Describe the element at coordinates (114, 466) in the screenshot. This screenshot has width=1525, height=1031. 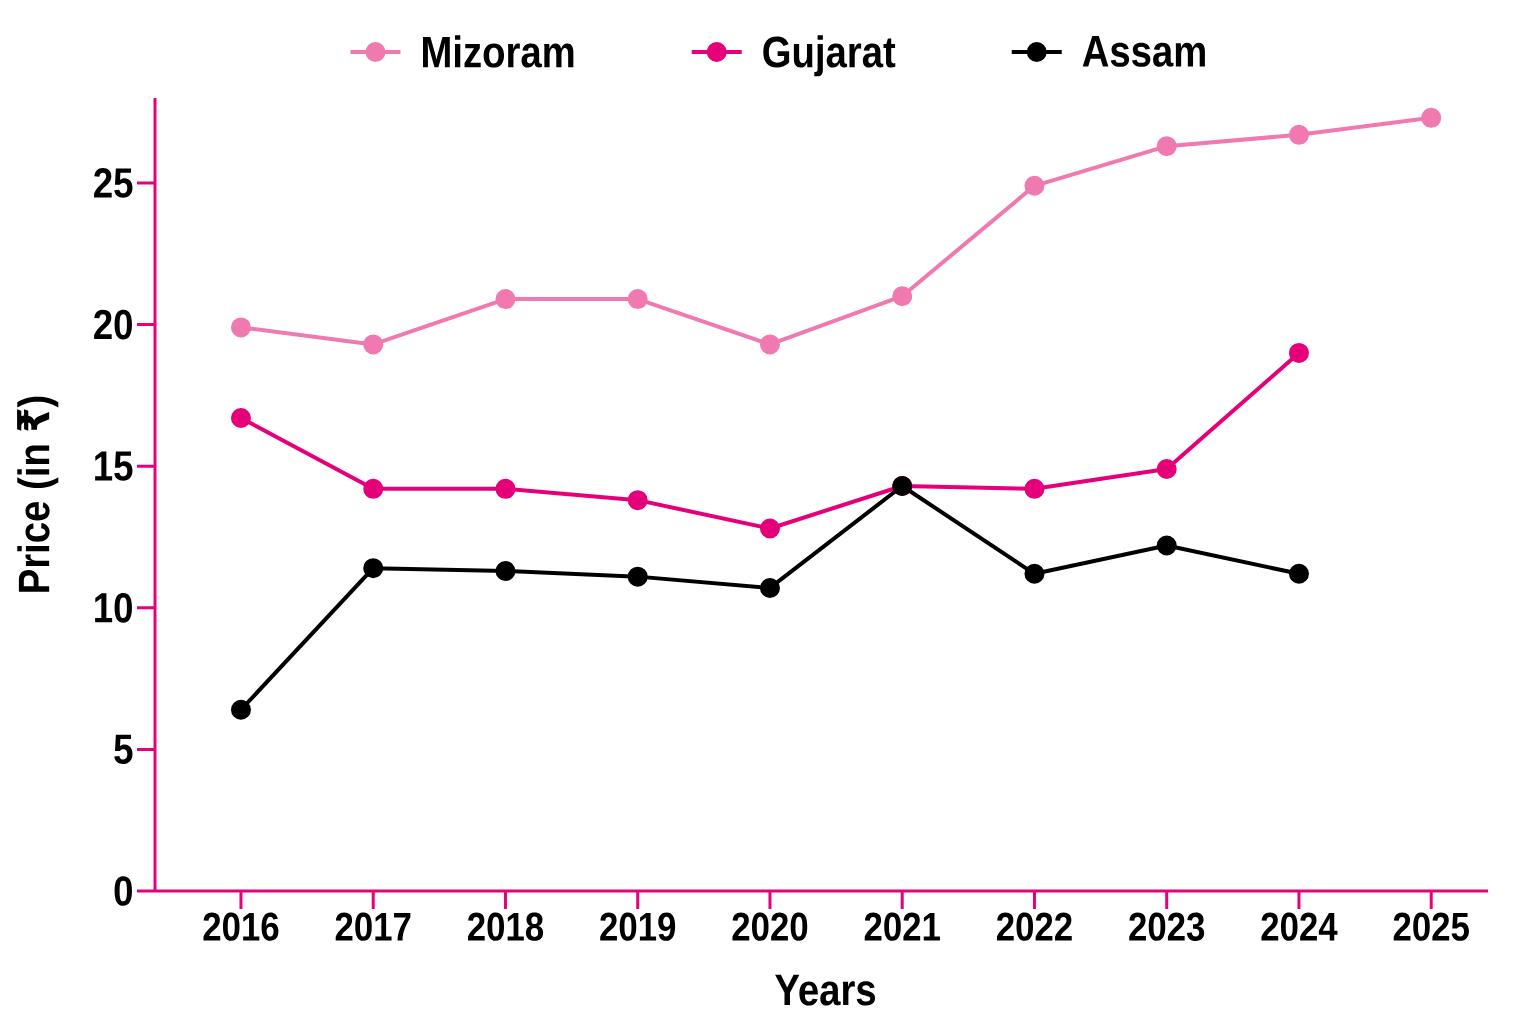
I see `y-tick-label: 15` at that location.